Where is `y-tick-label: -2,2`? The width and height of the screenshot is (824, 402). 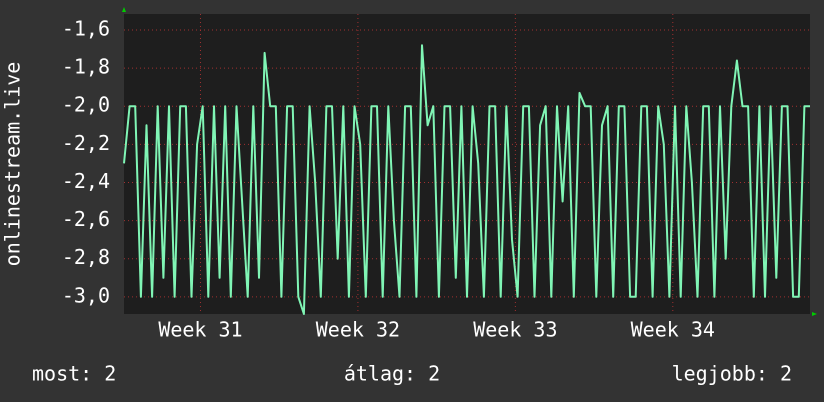
y-tick-label: -2,2 is located at coordinates (86, 143).